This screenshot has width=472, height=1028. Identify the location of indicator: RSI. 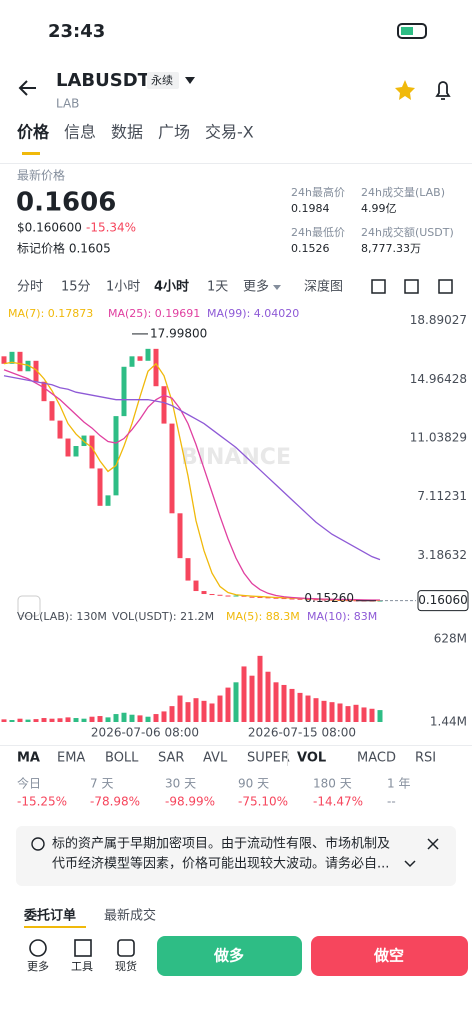
(425, 758).